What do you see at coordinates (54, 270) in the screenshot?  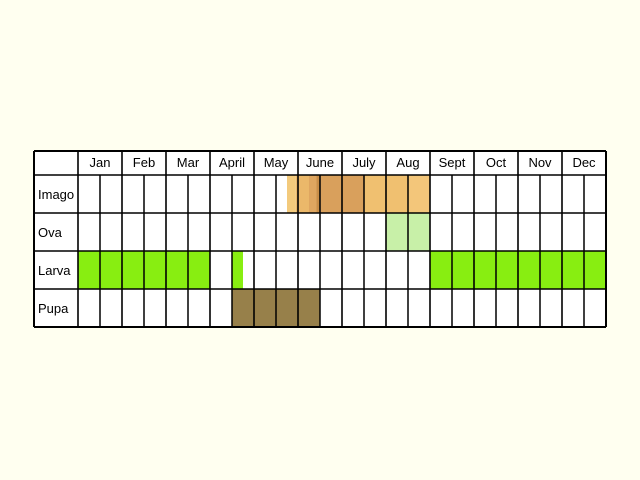 I see `stage-label-larva: Larva` at bounding box center [54, 270].